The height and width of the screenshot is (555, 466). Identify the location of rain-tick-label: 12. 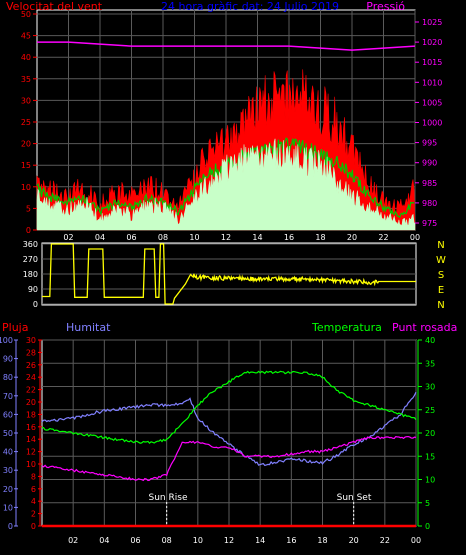
(31, 452).